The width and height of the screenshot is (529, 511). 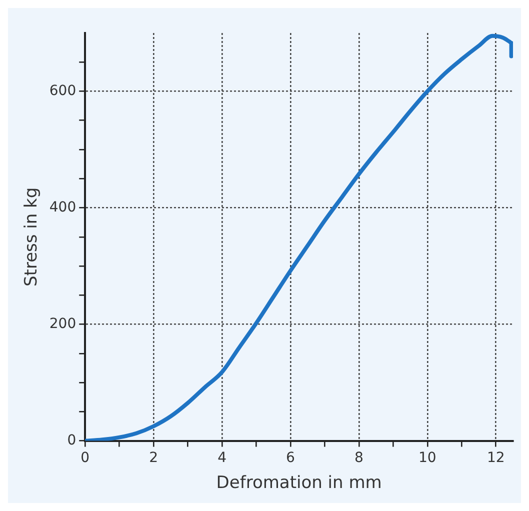 I want to click on x-tick-label: 6, so click(x=291, y=458).